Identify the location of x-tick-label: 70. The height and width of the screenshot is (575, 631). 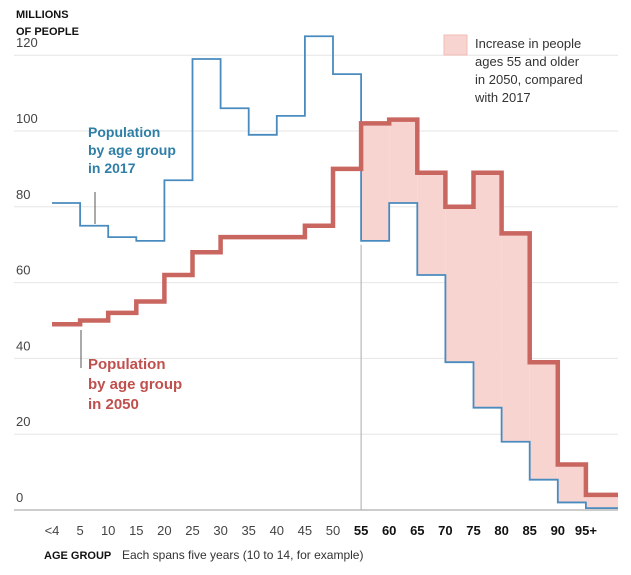
(445, 530).